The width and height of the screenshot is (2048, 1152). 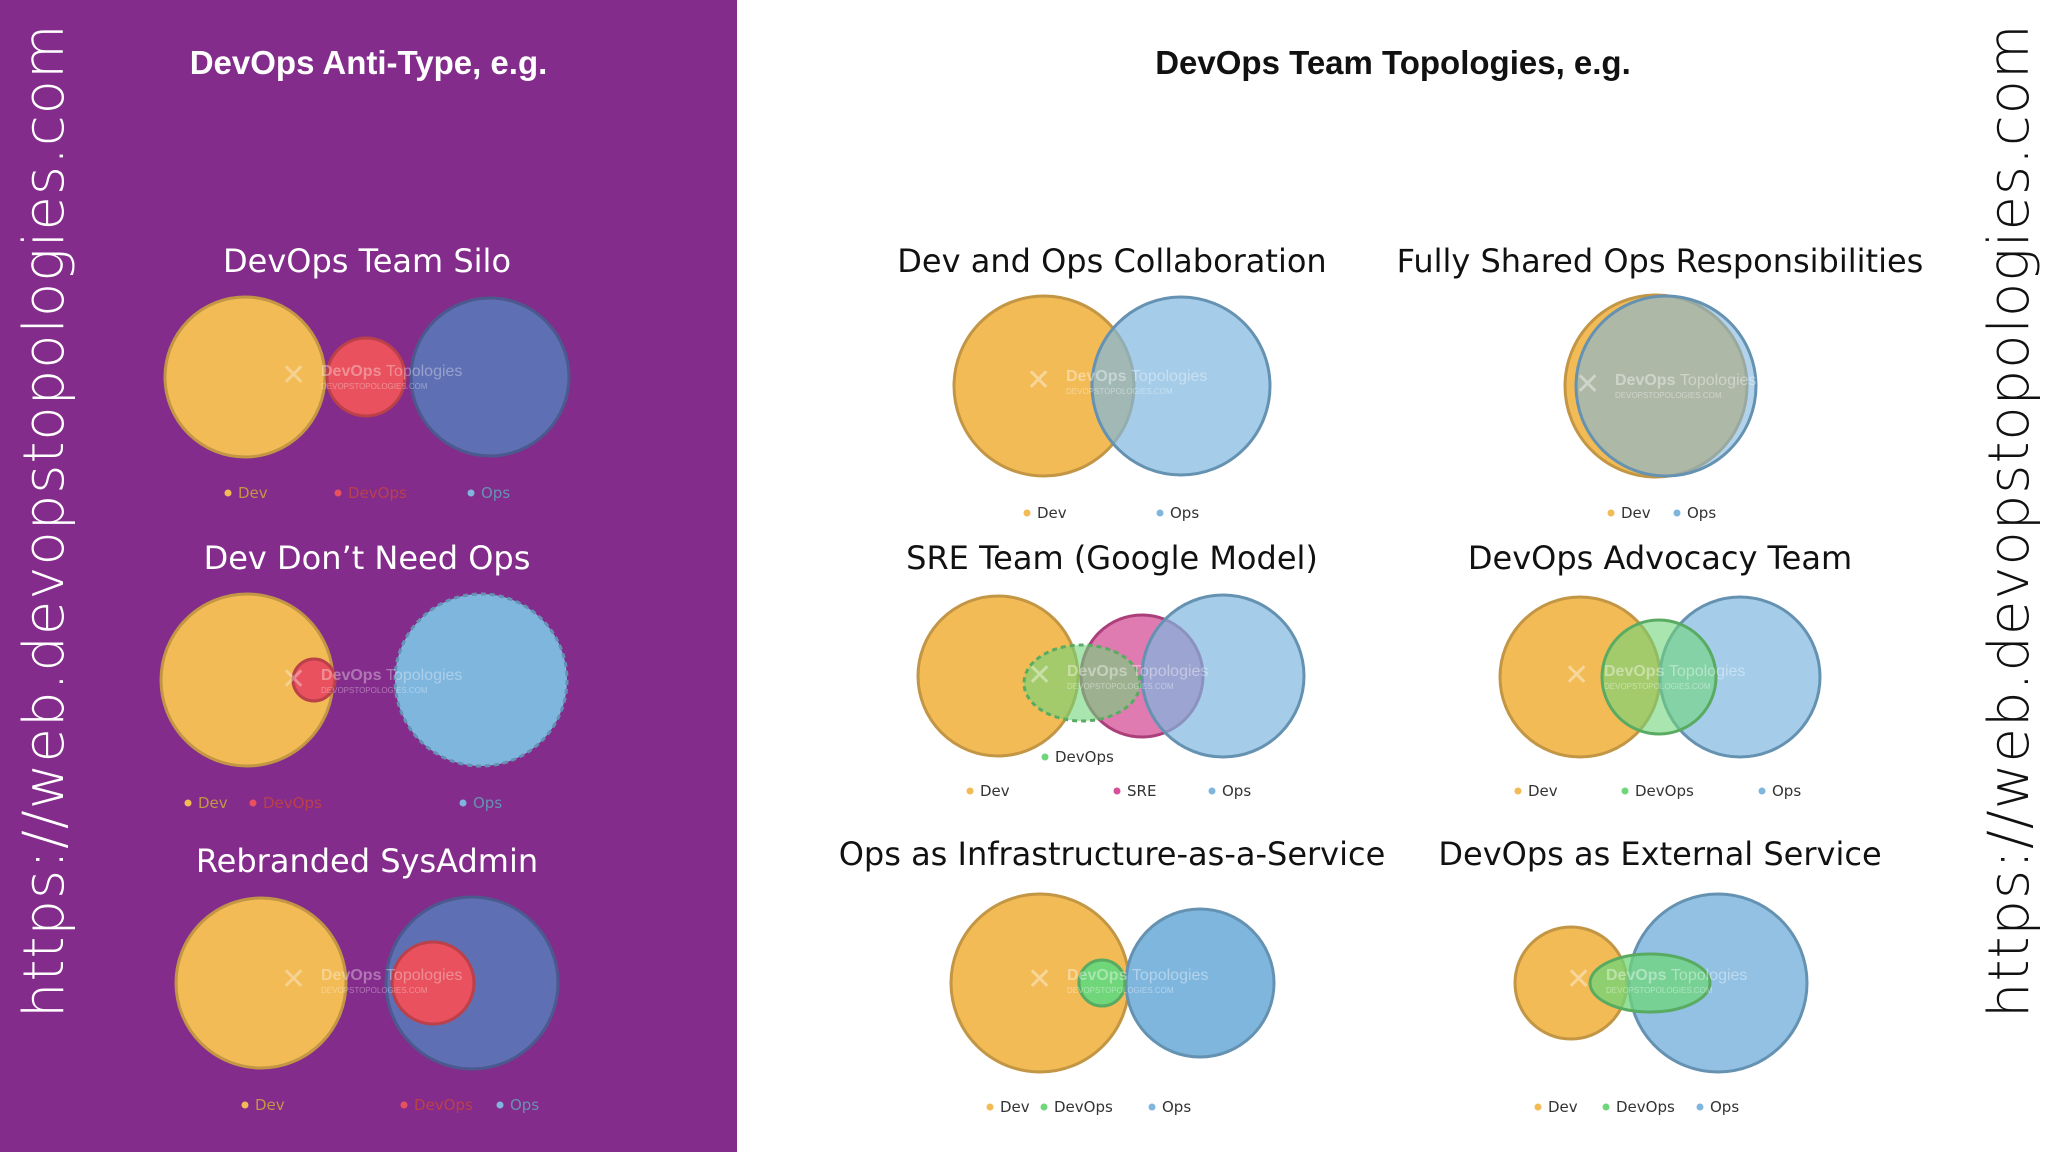 I want to click on diagram-title: SRE Team (Google Model), so click(x=1112, y=558).